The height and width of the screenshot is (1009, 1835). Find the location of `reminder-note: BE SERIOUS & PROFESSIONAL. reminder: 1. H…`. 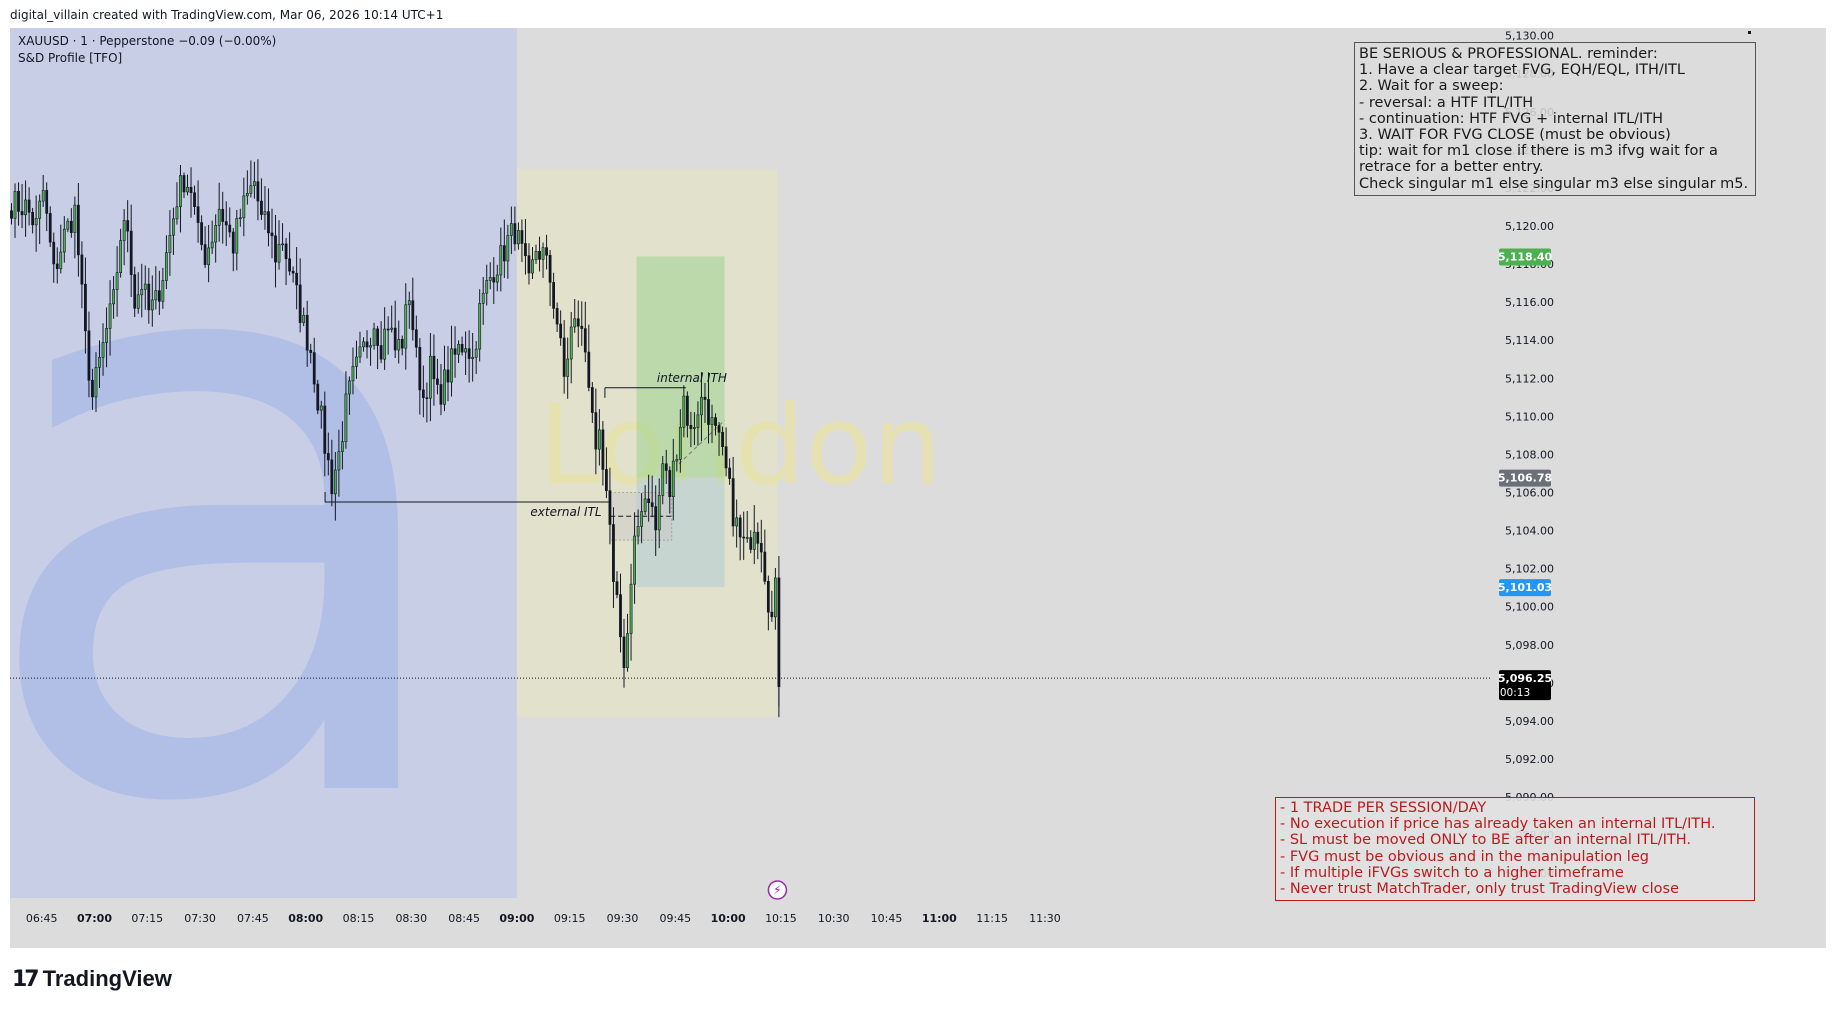

reminder-note: BE SERIOUS & PROFESSIONAL. reminder: 1. H… is located at coordinates (1555, 119).